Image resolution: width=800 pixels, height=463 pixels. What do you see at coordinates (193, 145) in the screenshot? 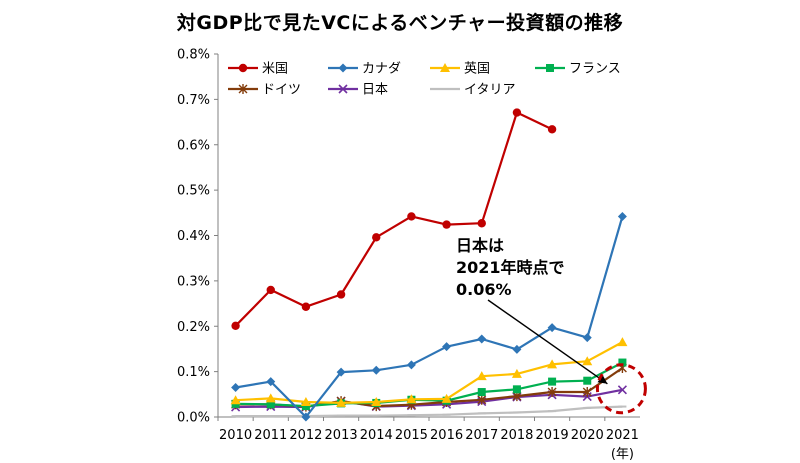
I see `y-tick-label: 0.6%` at bounding box center [193, 145].